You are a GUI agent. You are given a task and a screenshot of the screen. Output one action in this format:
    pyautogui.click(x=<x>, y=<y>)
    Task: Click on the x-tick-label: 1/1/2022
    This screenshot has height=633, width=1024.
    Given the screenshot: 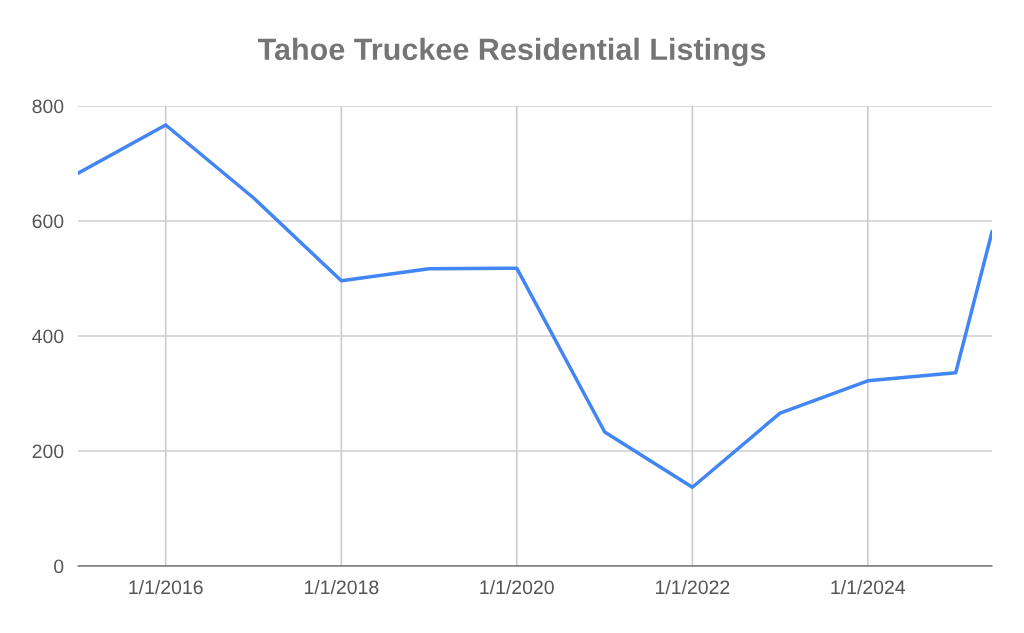 What is the action you would take?
    pyautogui.click(x=693, y=587)
    